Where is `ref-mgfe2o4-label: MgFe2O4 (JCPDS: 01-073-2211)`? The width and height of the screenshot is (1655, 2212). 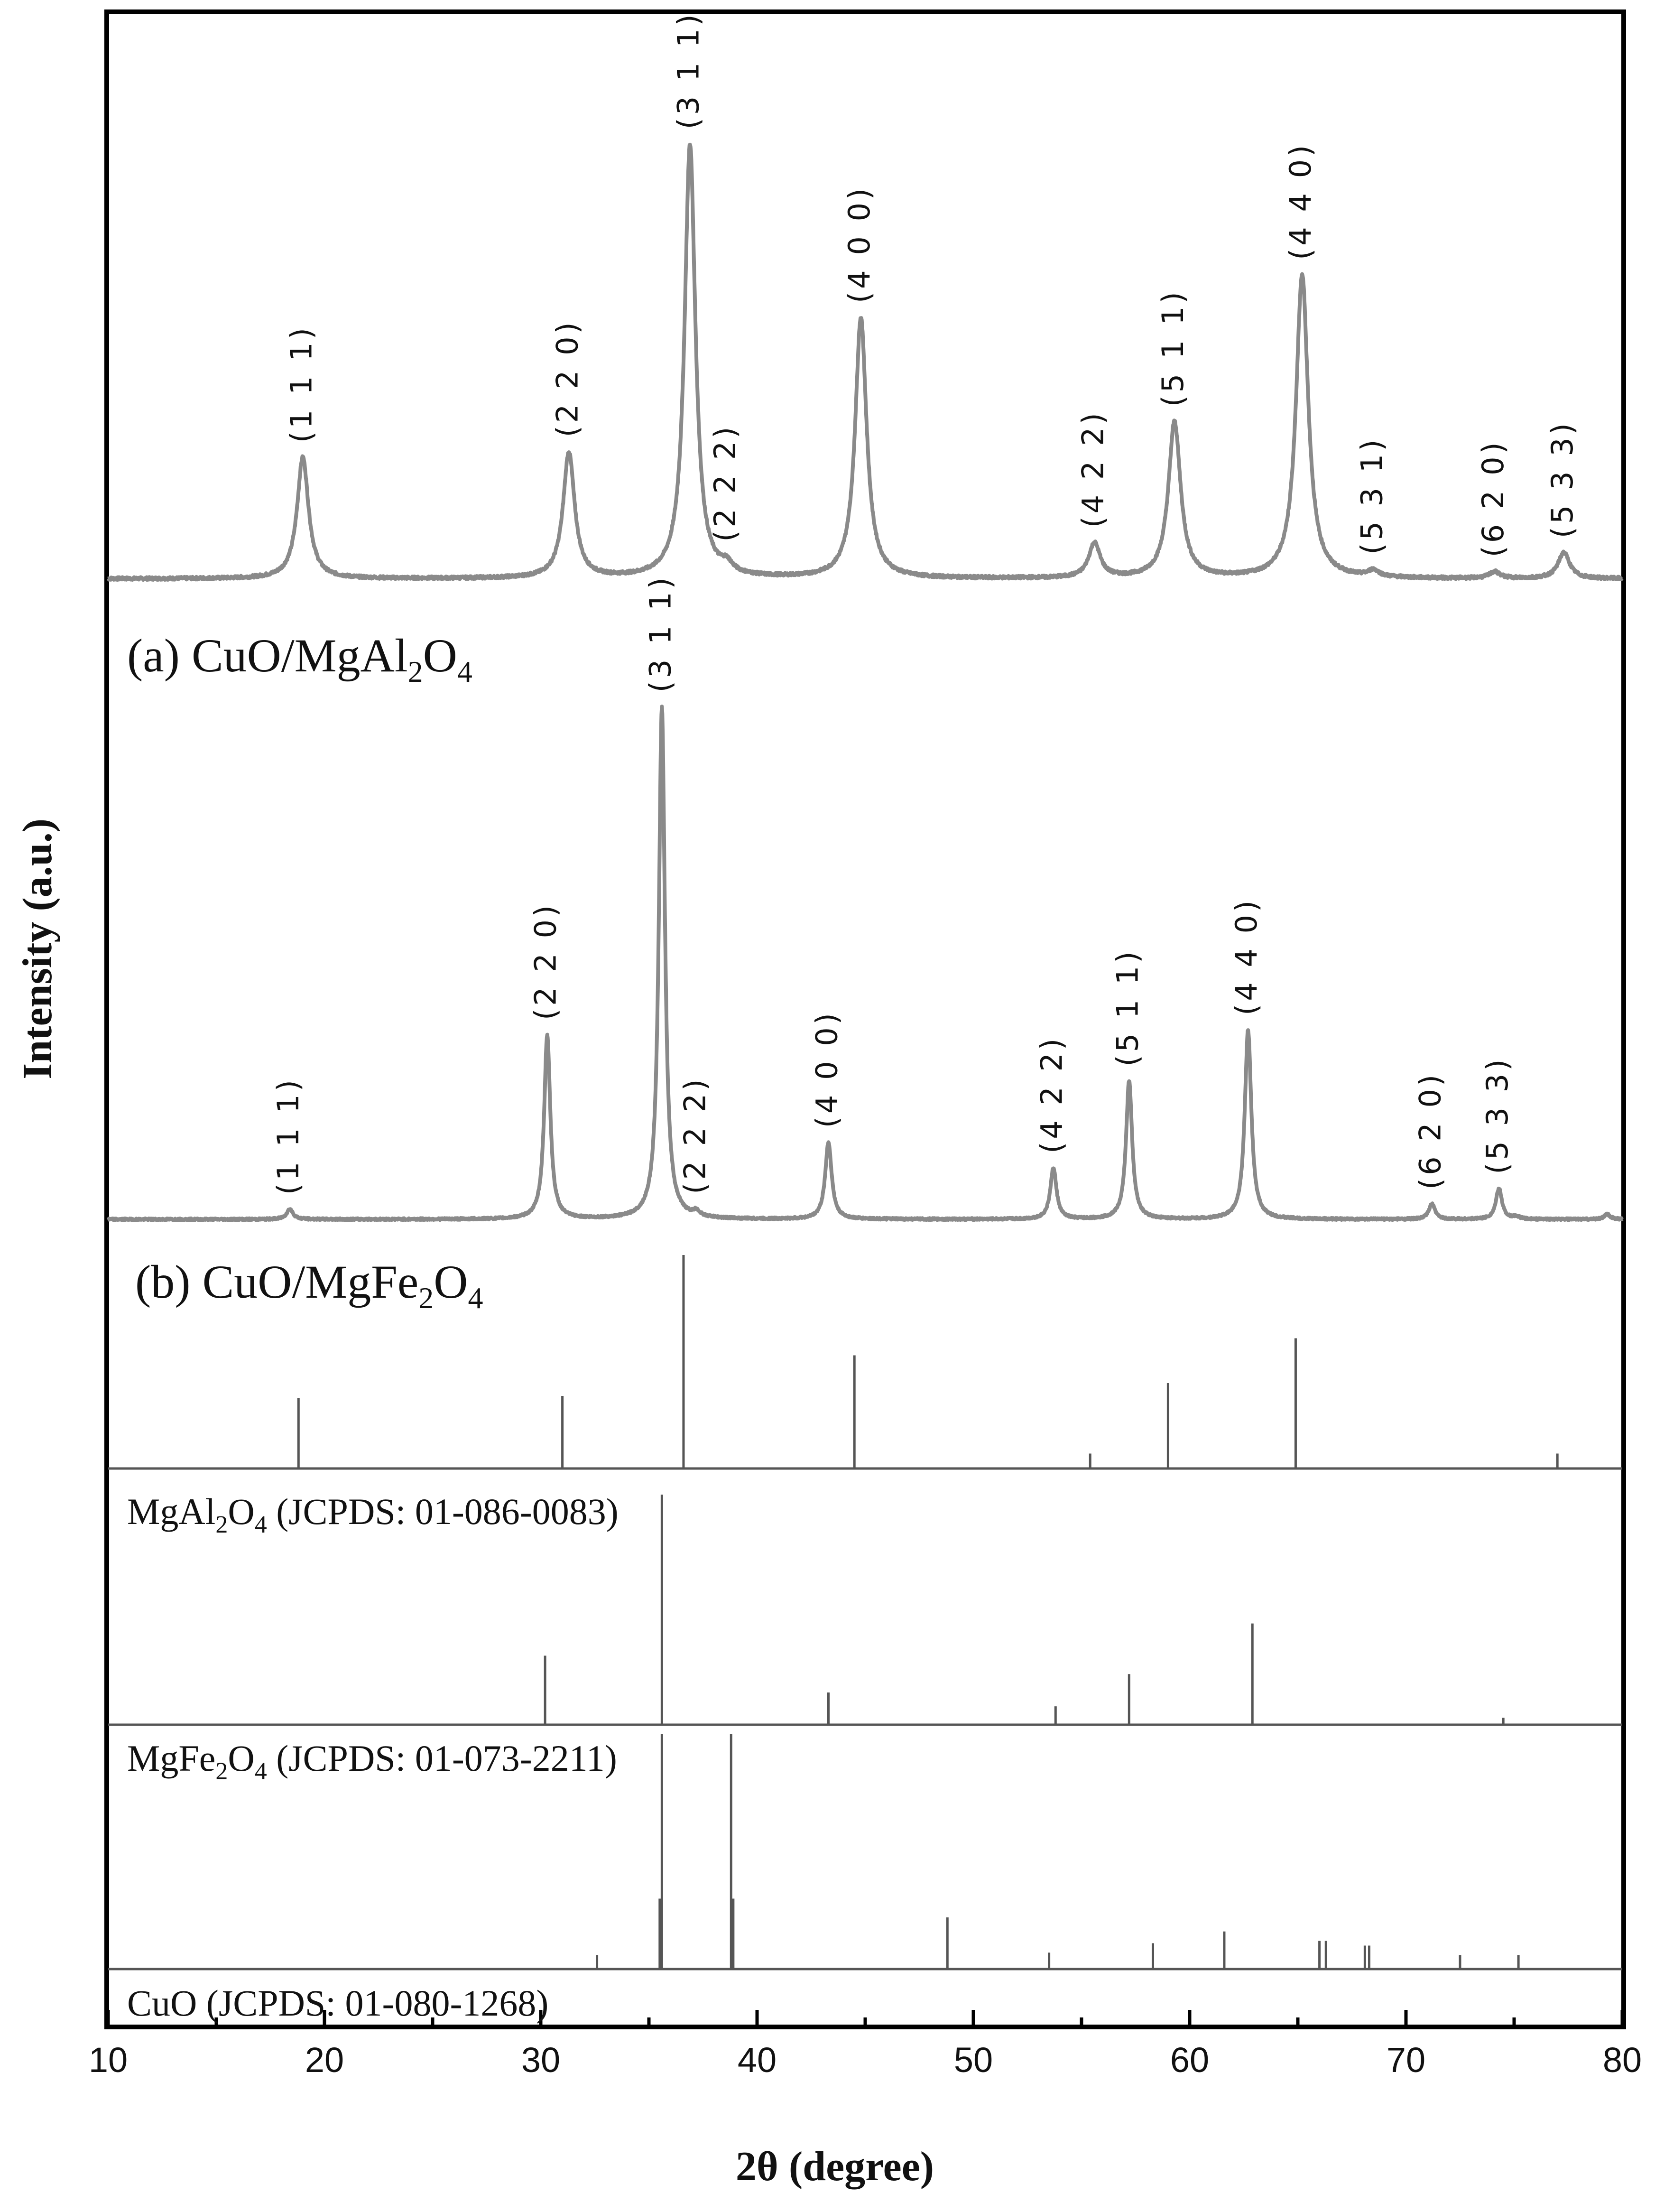
ref-mgfe2o4-label: MgFe2O4 (JCPDS: 01-073-2211) is located at coordinates (372, 1762).